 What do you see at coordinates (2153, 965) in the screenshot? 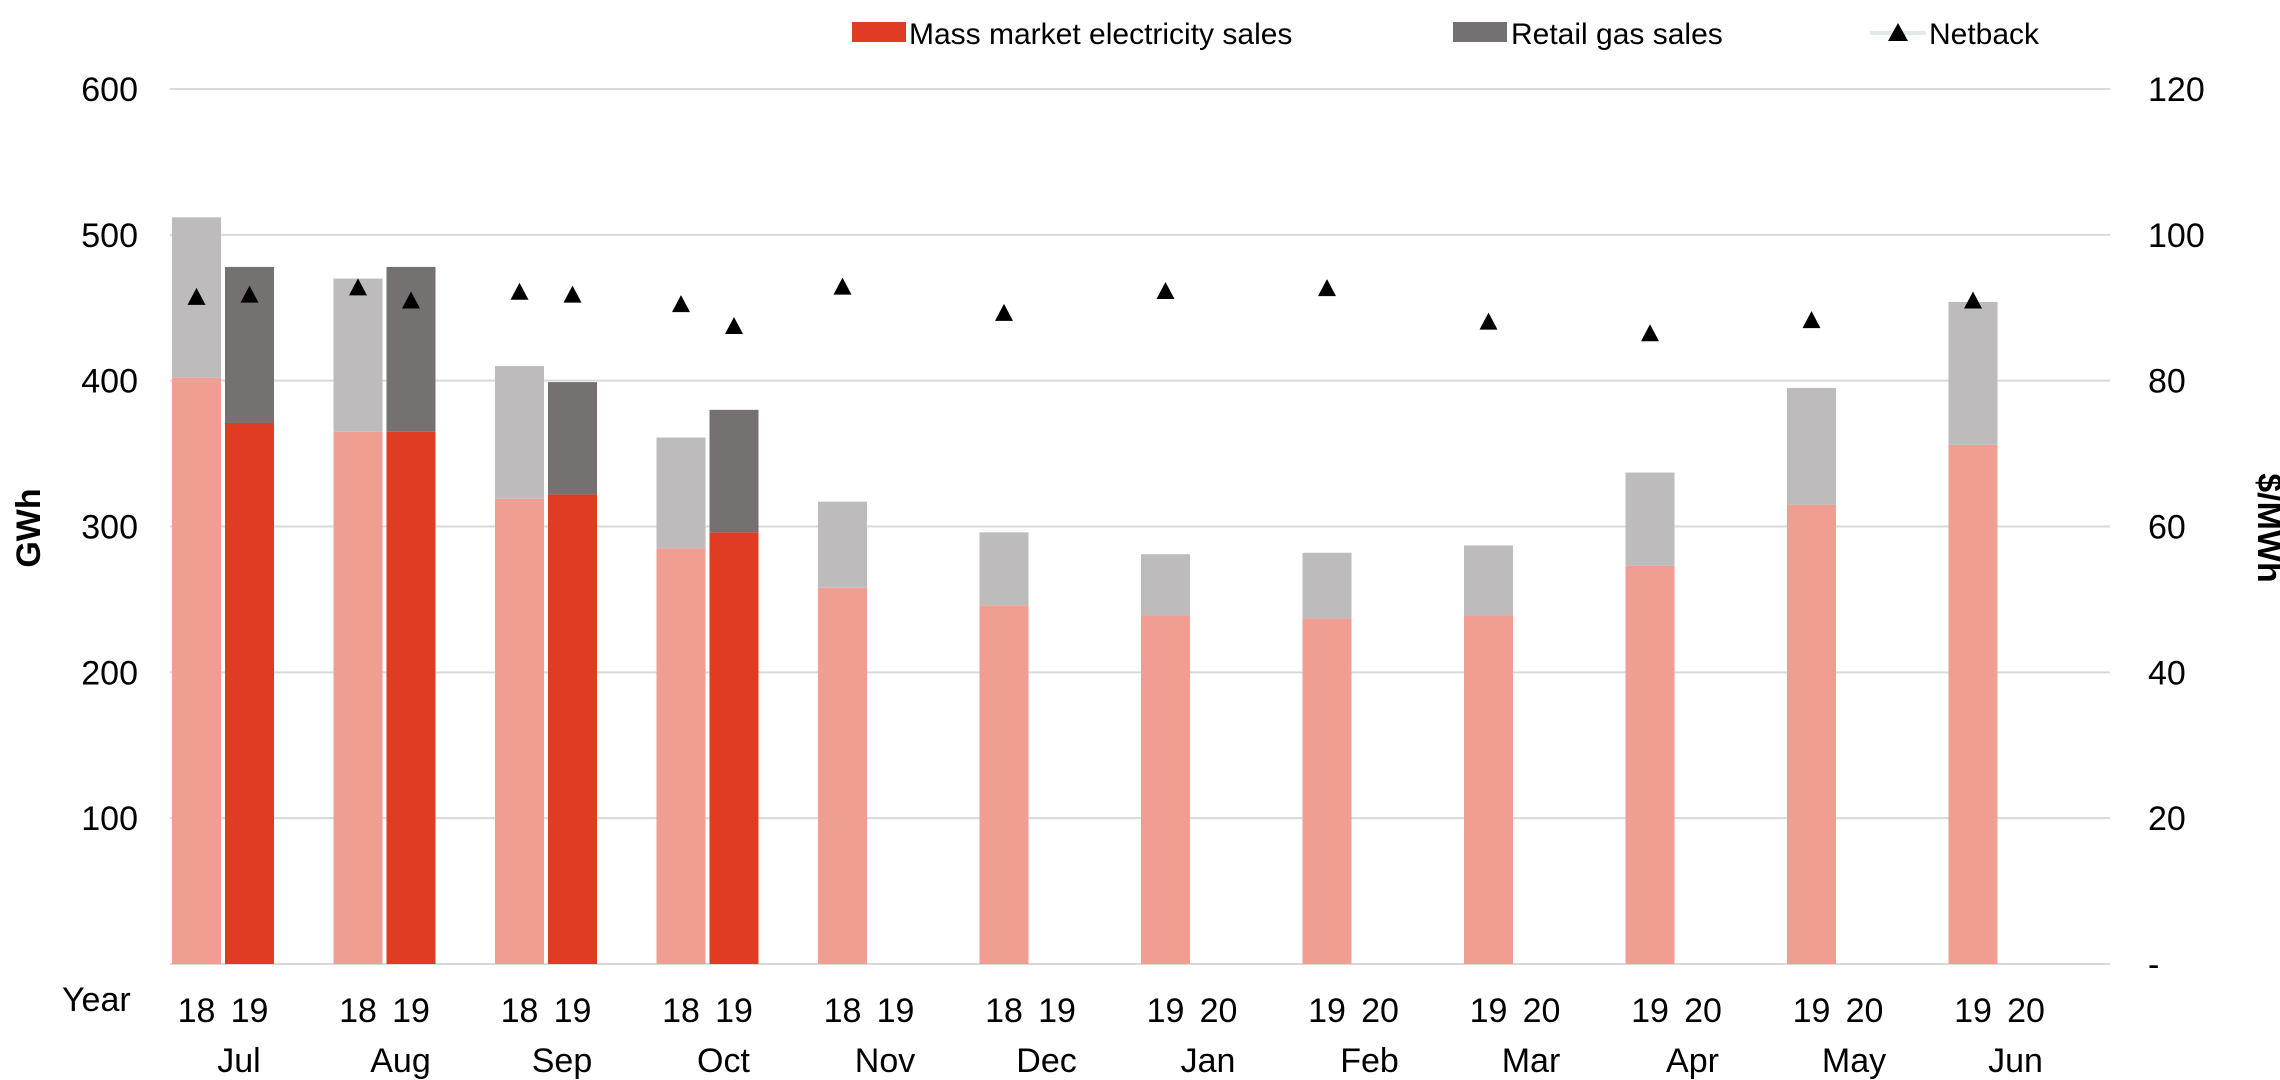
I see `y2-tick-label: -` at bounding box center [2153, 965].